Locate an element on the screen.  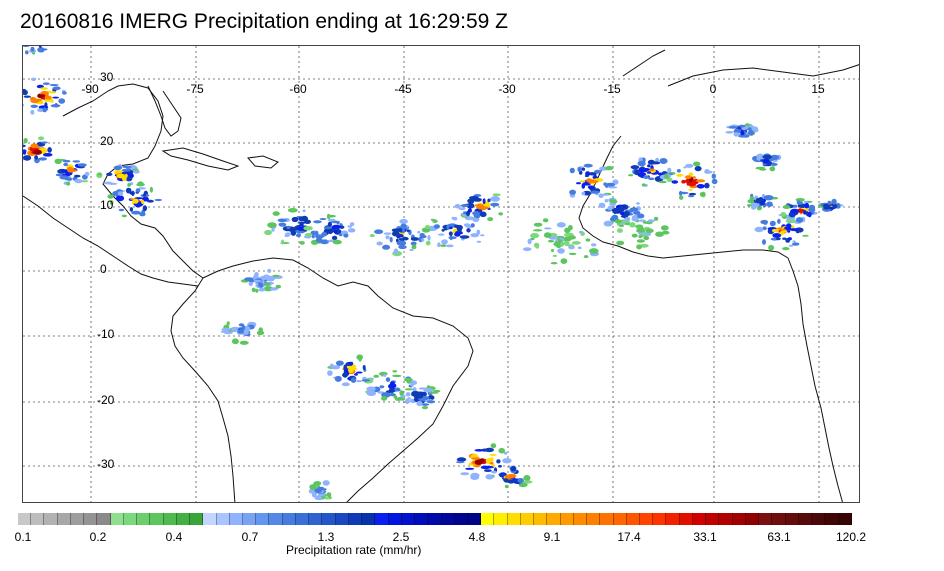
coastline-cuba is located at coordinates (200, 159).